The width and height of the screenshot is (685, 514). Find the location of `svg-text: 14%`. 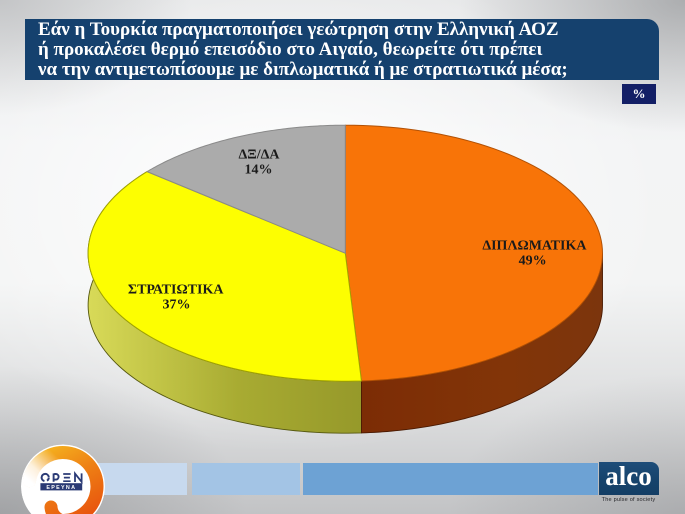

svg-text: 14% is located at coordinates (259, 170).